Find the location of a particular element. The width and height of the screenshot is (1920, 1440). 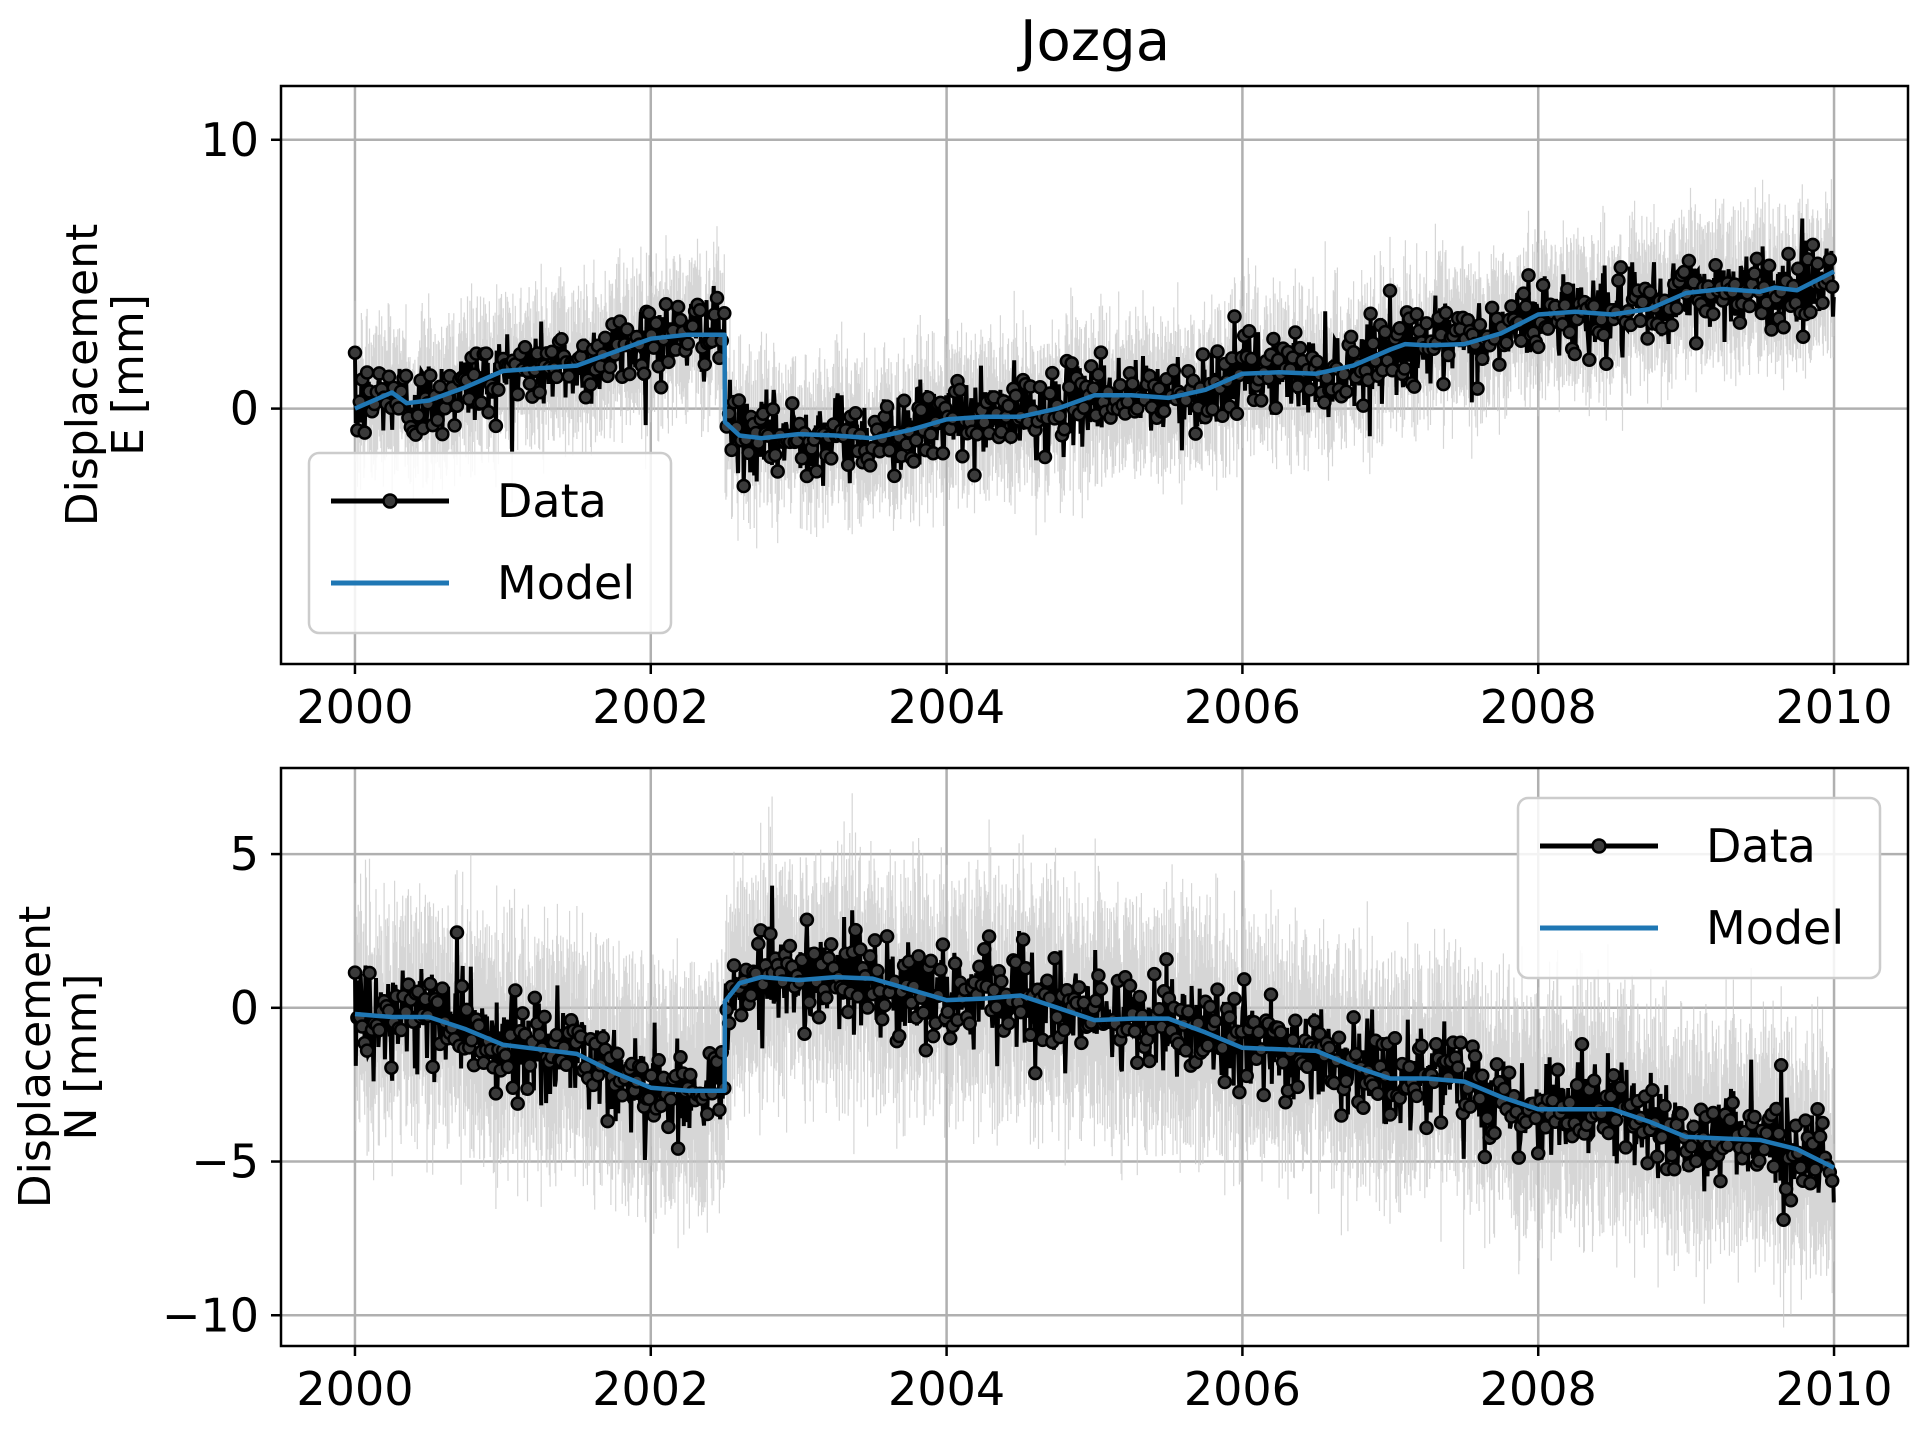

y-tick-label: 0 is located at coordinates (244, 409).